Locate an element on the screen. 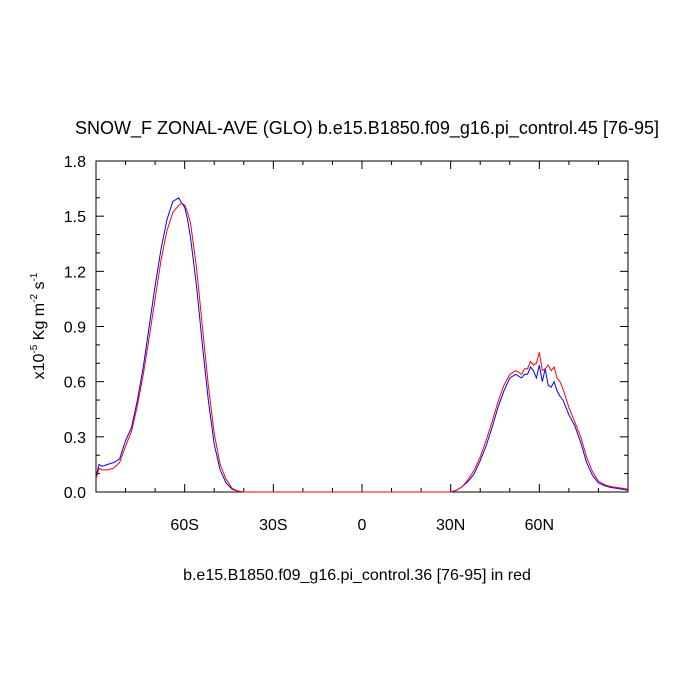  y-tick-label: 1.2 is located at coordinates (75, 272).